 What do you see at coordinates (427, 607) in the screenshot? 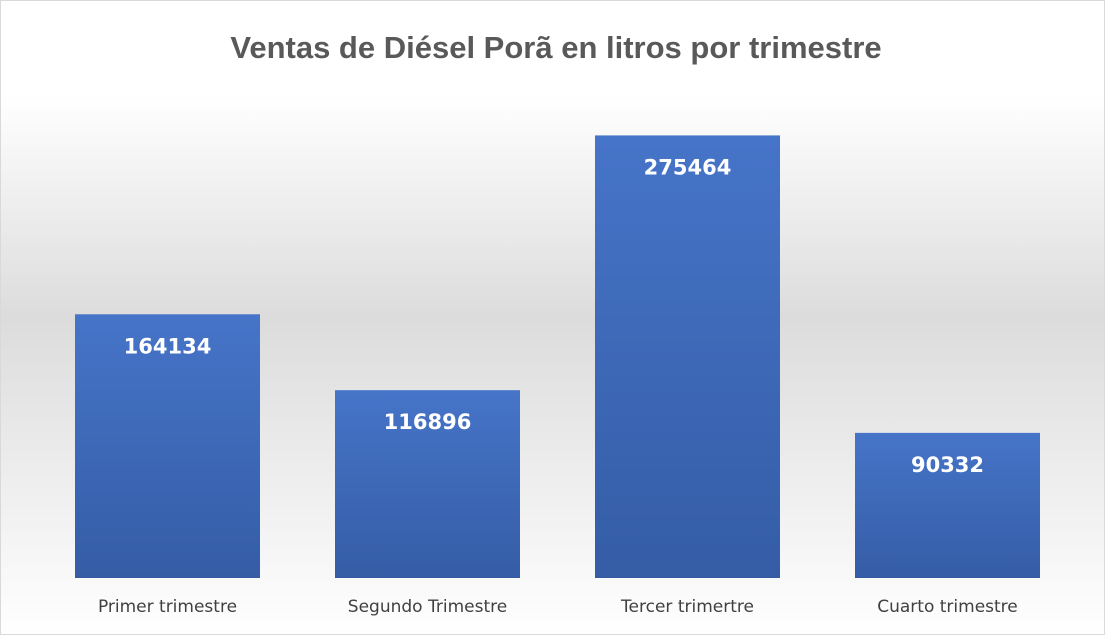
I see `x-tick-label: Segundo Trimestre` at bounding box center [427, 607].